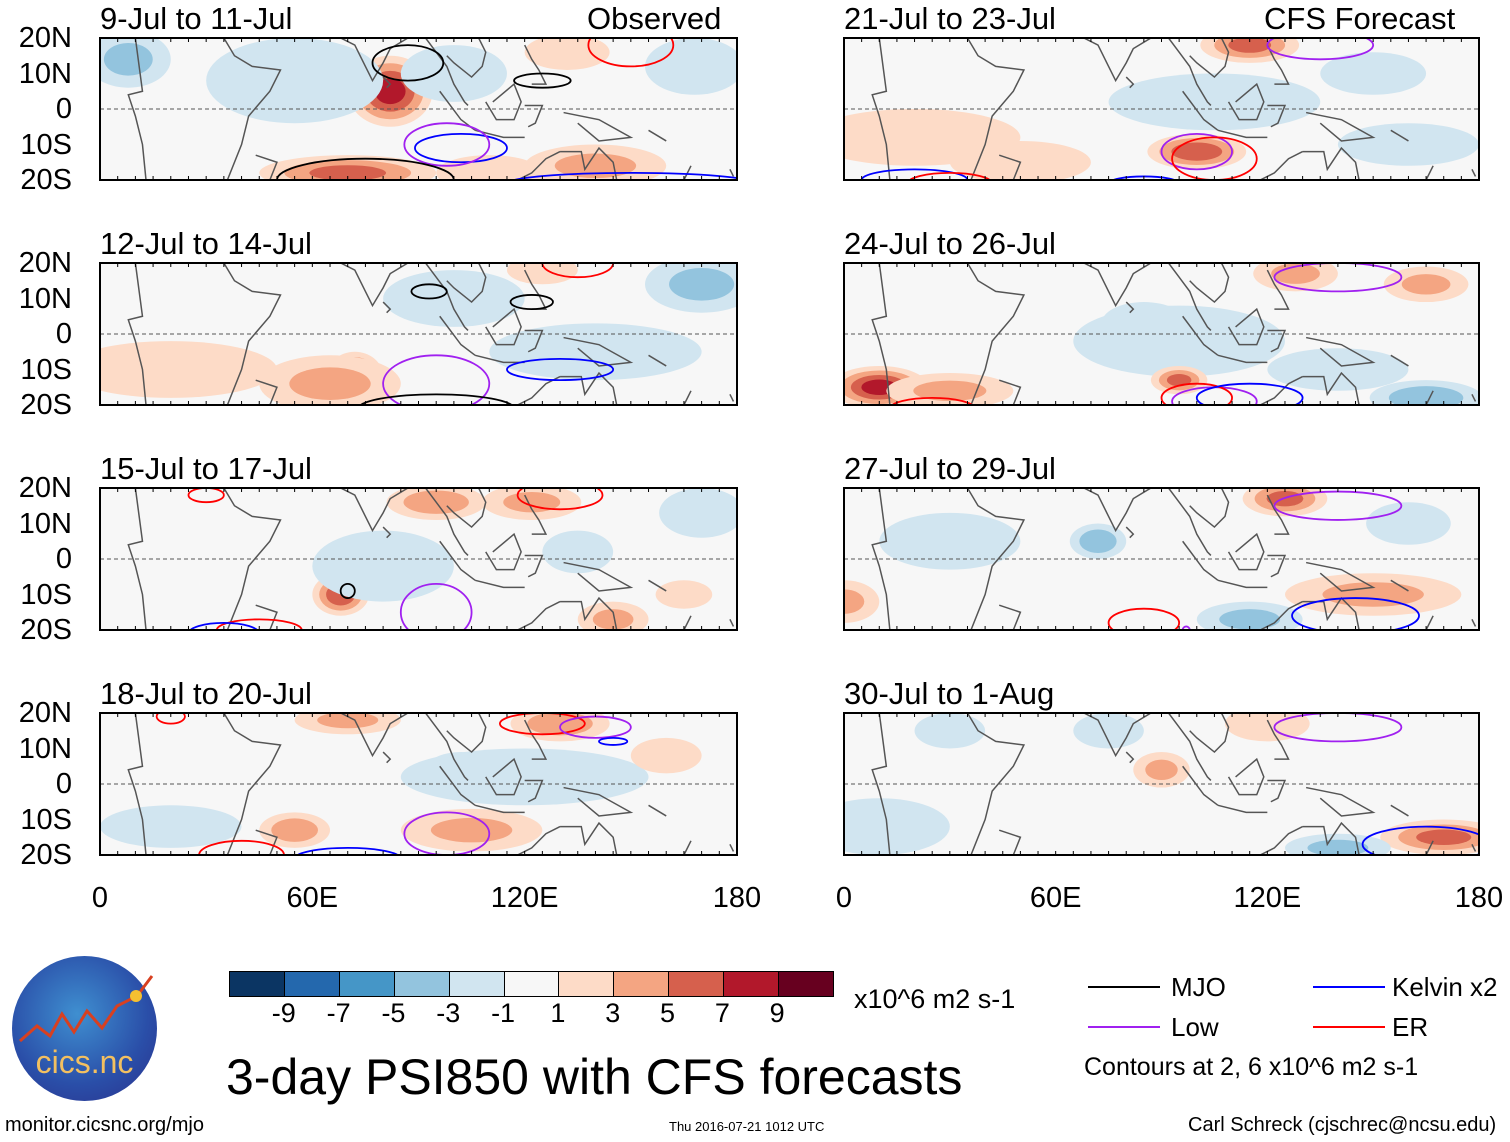  What do you see at coordinates (206, 693) in the screenshot?
I see `panel-title: 18-Jul to 20-Jul` at bounding box center [206, 693].